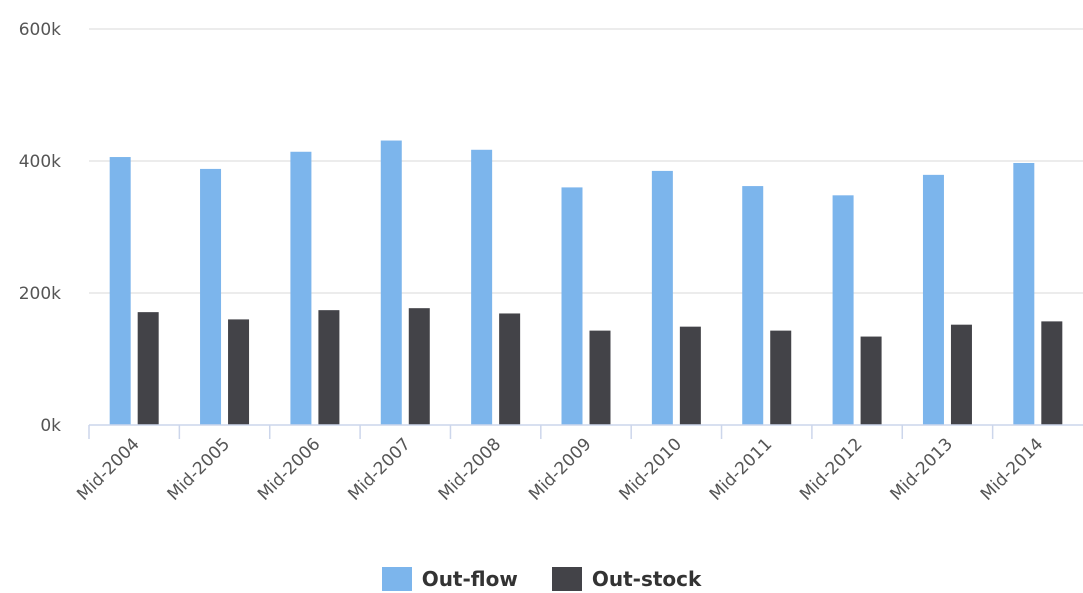 This screenshot has height=593, width=1083. I want to click on legend-swatch-out-flow, so click(396, 579).